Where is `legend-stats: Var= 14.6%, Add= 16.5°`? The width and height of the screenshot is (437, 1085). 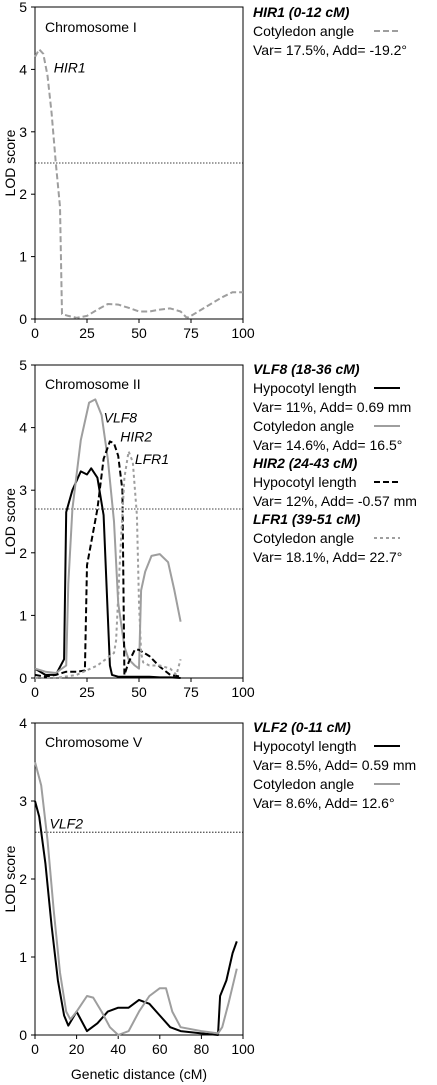 legend-stats: Var= 14.6%, Add= 16.5° is located at coordinates (327, 445).